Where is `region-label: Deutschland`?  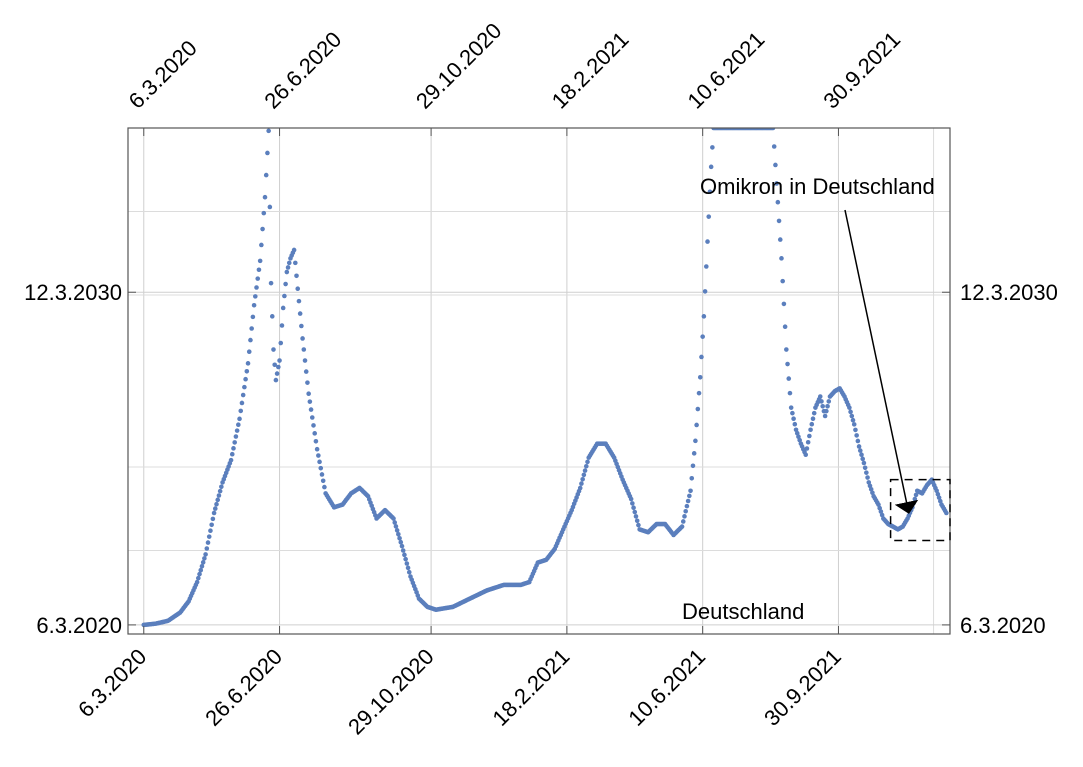
region-label: Deutschland is located at coordinates (743, 611).